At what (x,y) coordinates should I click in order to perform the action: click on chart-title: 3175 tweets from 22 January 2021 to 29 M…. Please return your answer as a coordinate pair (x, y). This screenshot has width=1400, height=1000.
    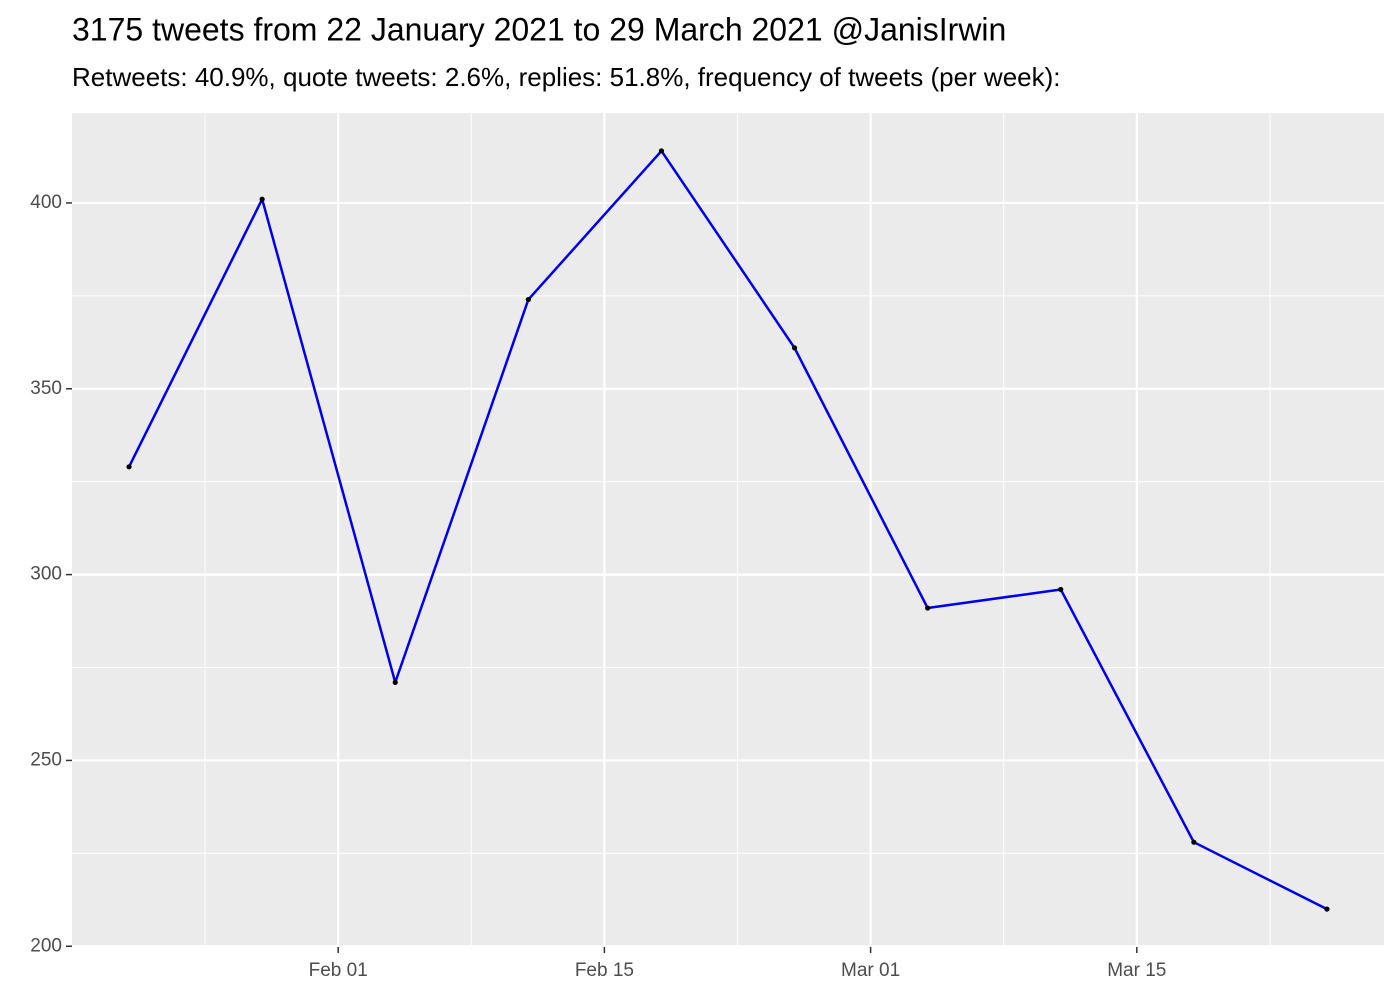
    Looking at the image, I should click on (539, 29).